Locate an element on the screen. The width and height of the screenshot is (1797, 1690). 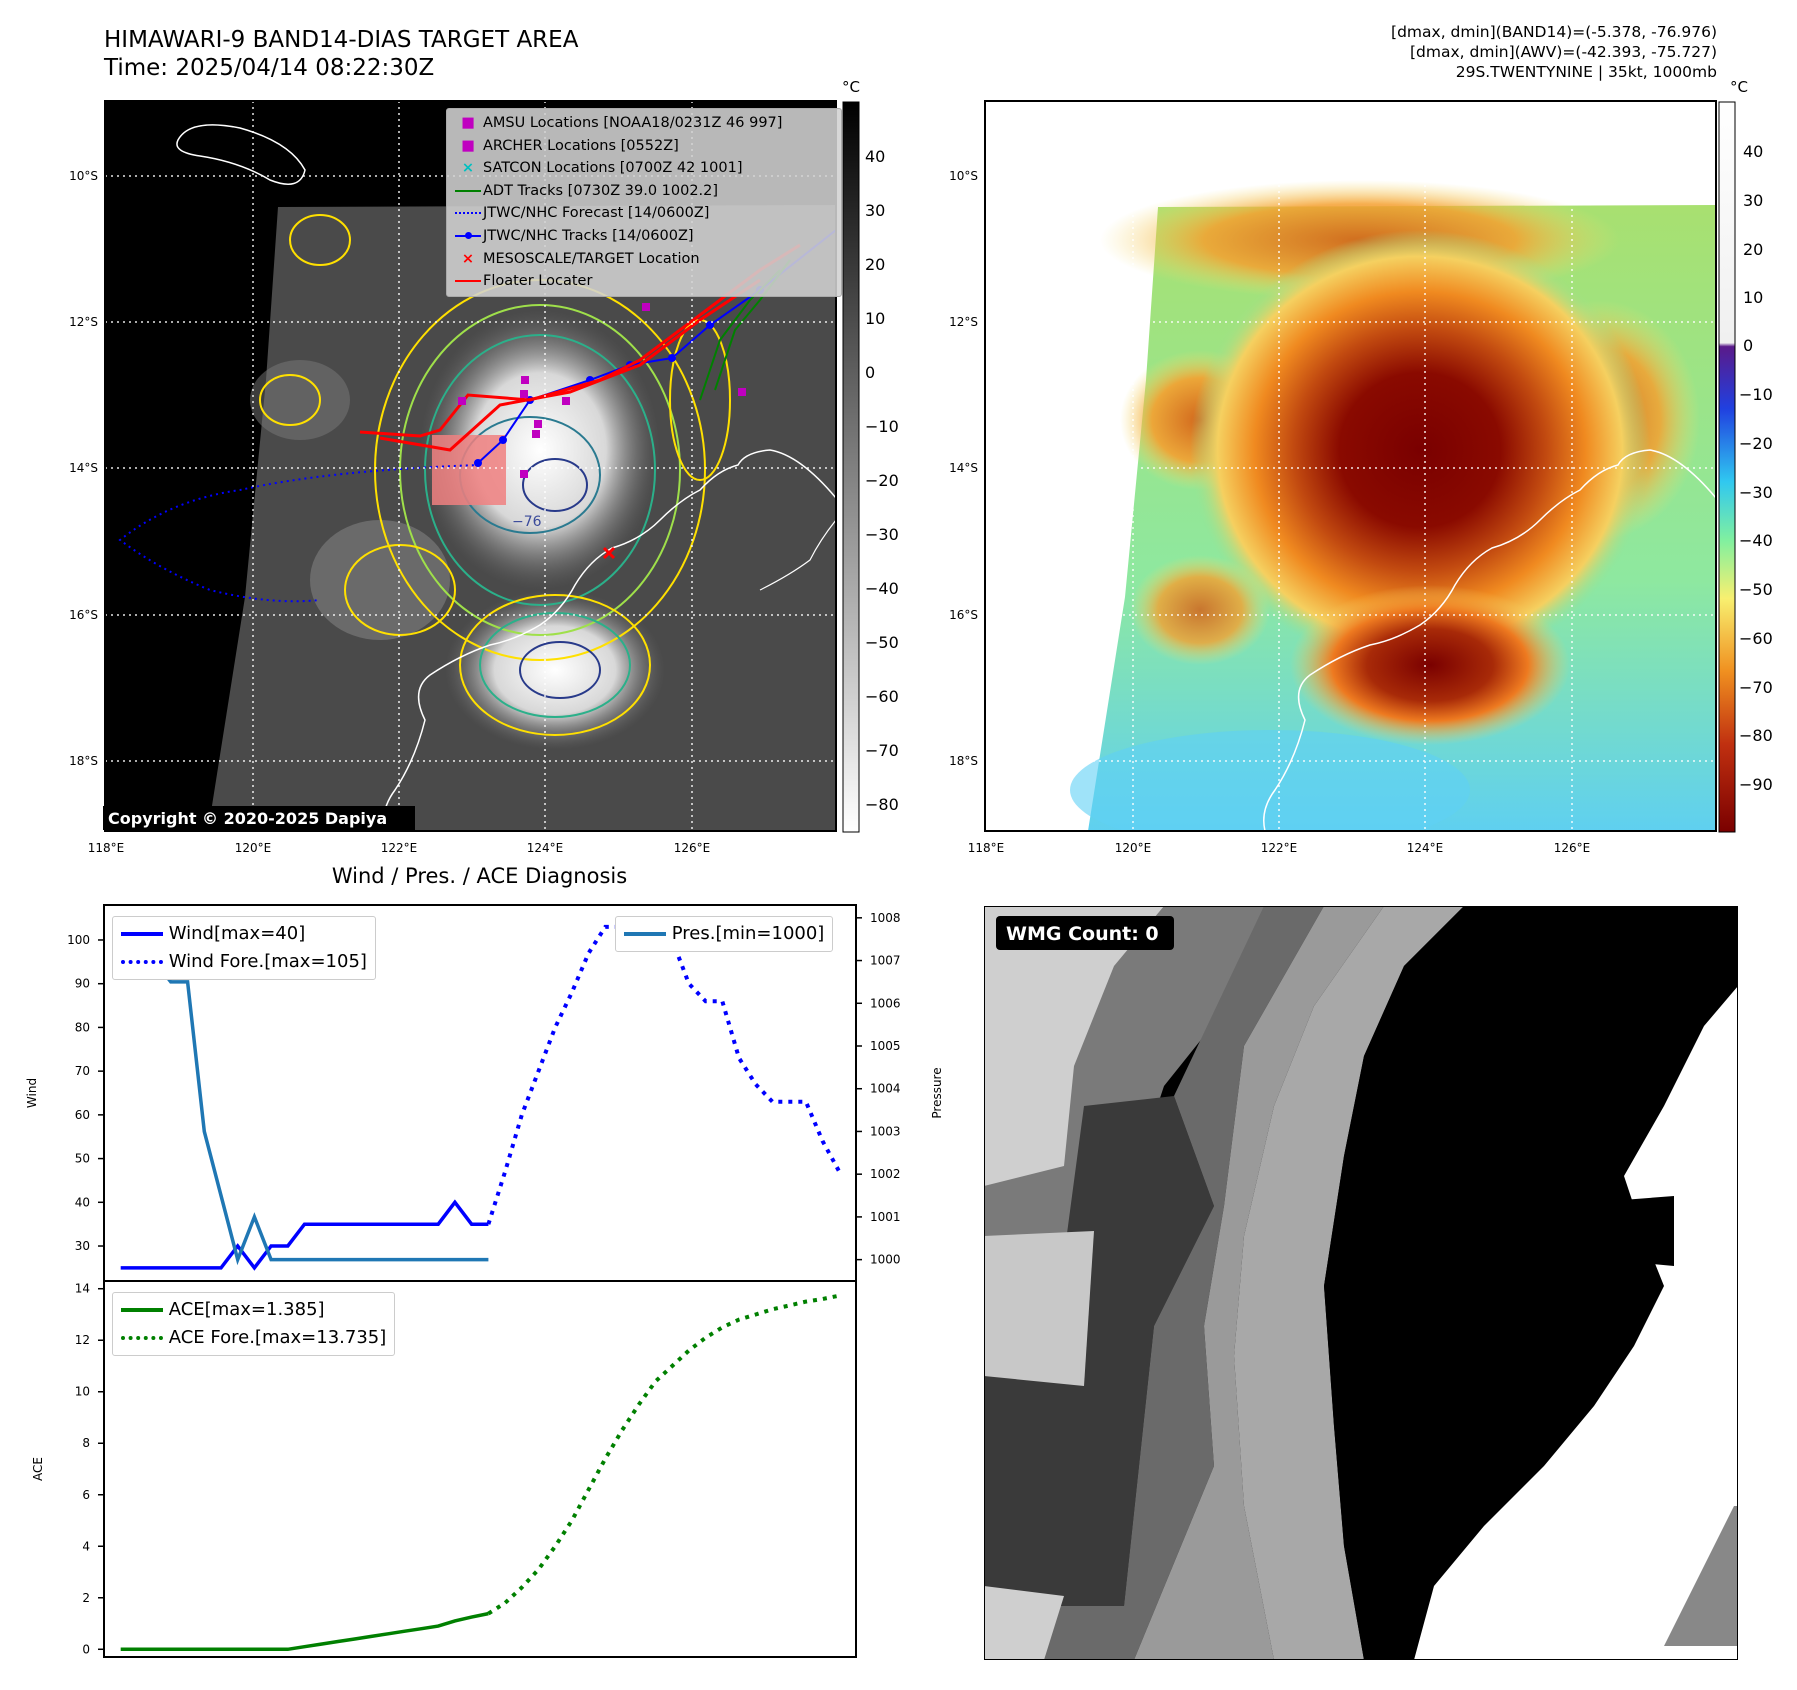
y-tick-label: 8 is located at coordinates (86, 1443).